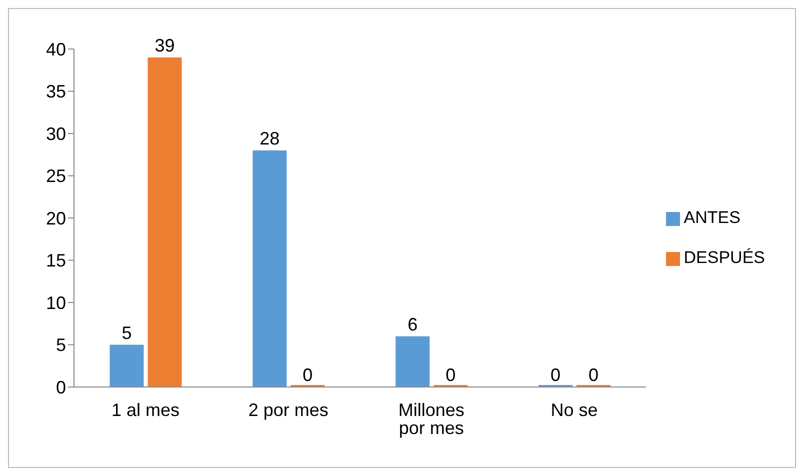 This screenshot has width=804, height=476. Describe the element at coordinates (56, 302) in the screenshot. I see `y-tick-label: 10` at that location.